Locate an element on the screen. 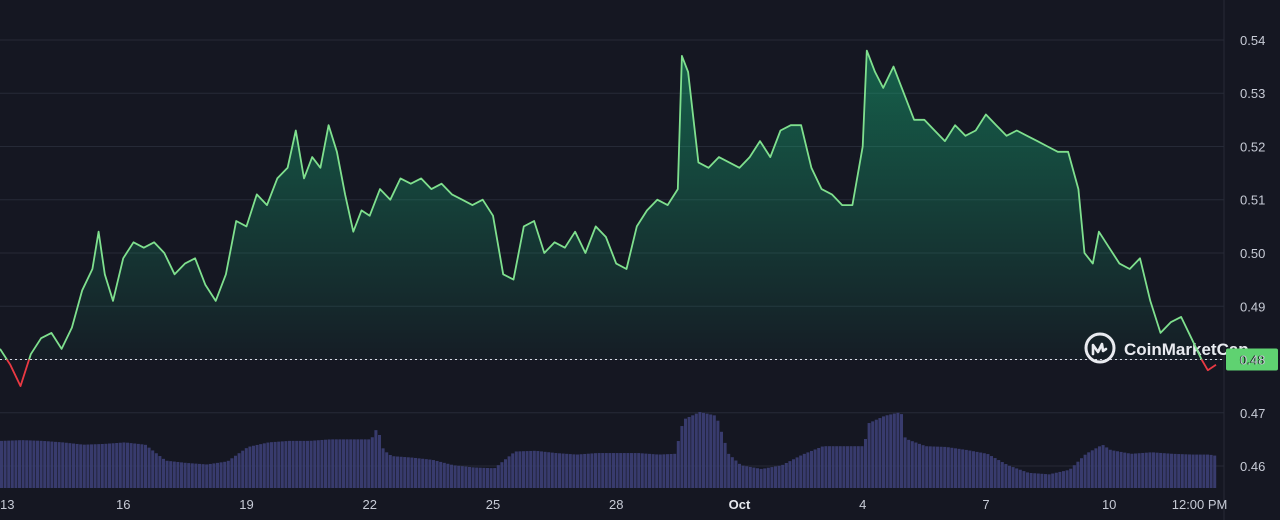 This screenshot has height=520, width=1280. x-tick-label: Oct is located at coordinates (740, 504).